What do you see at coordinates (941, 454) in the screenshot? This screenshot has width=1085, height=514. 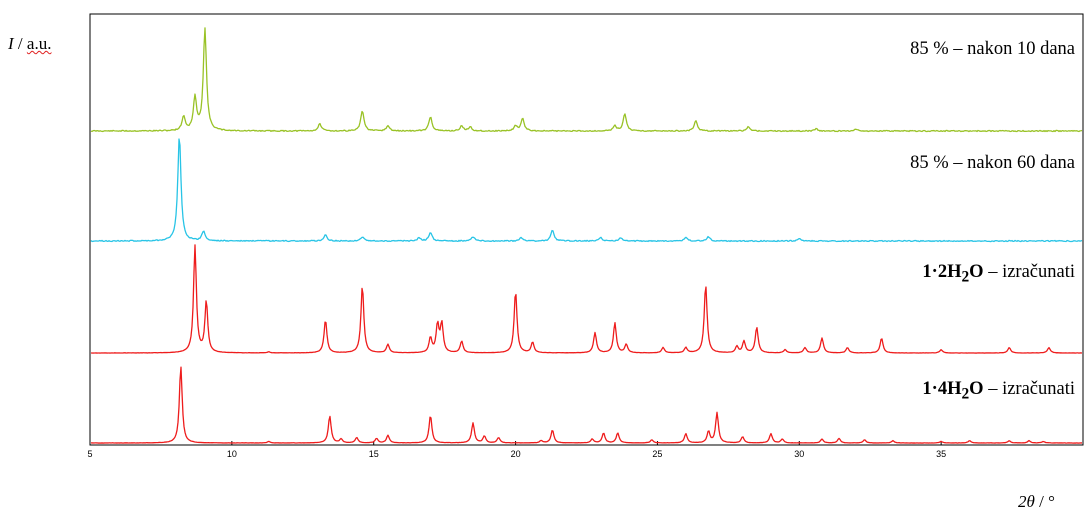 I see `x-tick-label: 35` at bounding box center [941, 454].